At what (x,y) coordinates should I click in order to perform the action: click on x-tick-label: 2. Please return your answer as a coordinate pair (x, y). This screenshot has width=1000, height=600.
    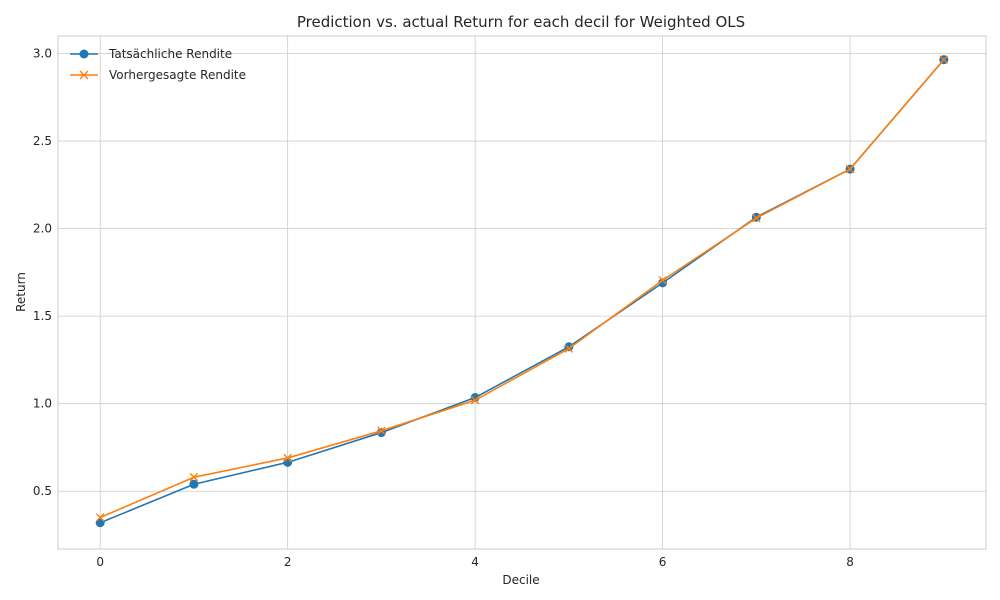
    Looking at the image, I should click on (288, 562).